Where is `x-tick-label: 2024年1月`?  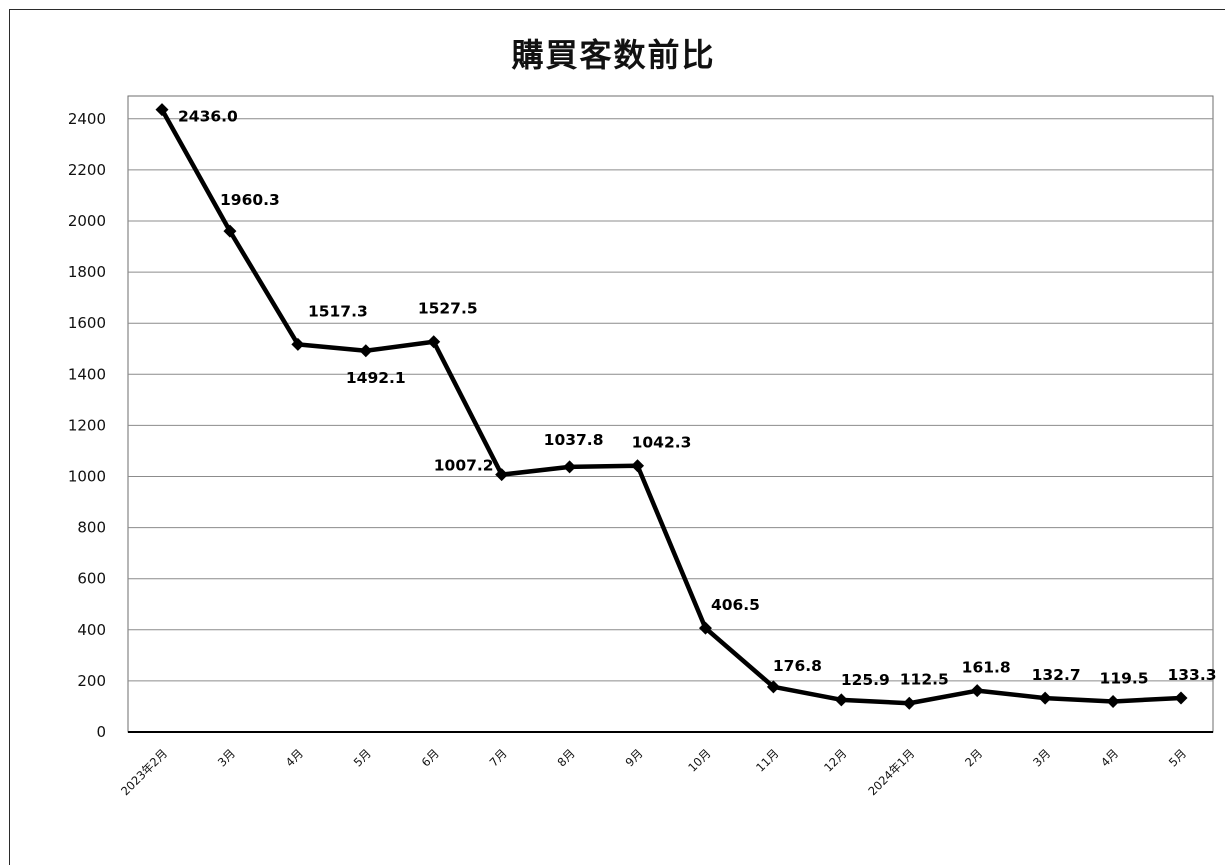
x-tick-label: 2024年1月 is located at coordinates (891, 772).